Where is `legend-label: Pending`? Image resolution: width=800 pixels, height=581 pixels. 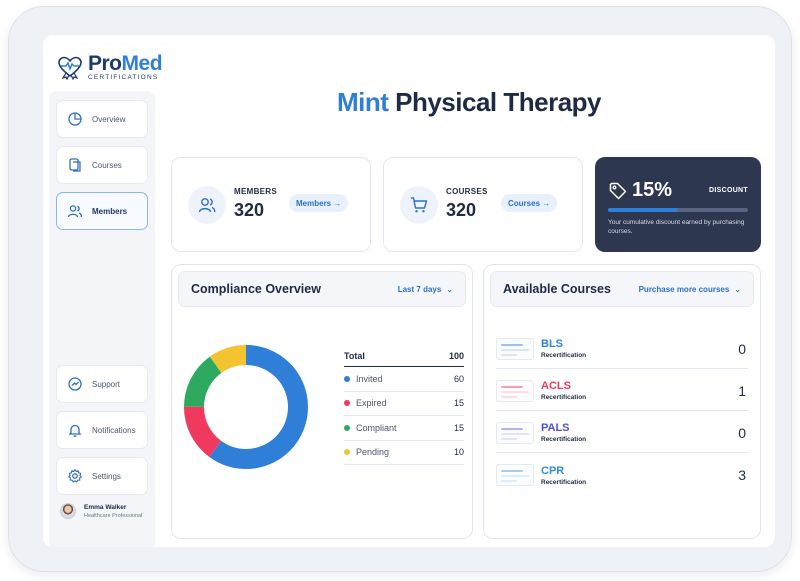
legend-label: Pending is located at coordinates (373, 452).